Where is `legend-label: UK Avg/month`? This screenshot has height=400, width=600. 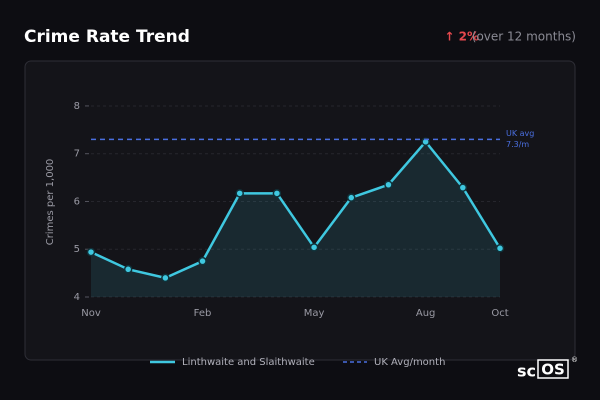
legend-label: UK Avg/month is located at coordinates (409, 362).